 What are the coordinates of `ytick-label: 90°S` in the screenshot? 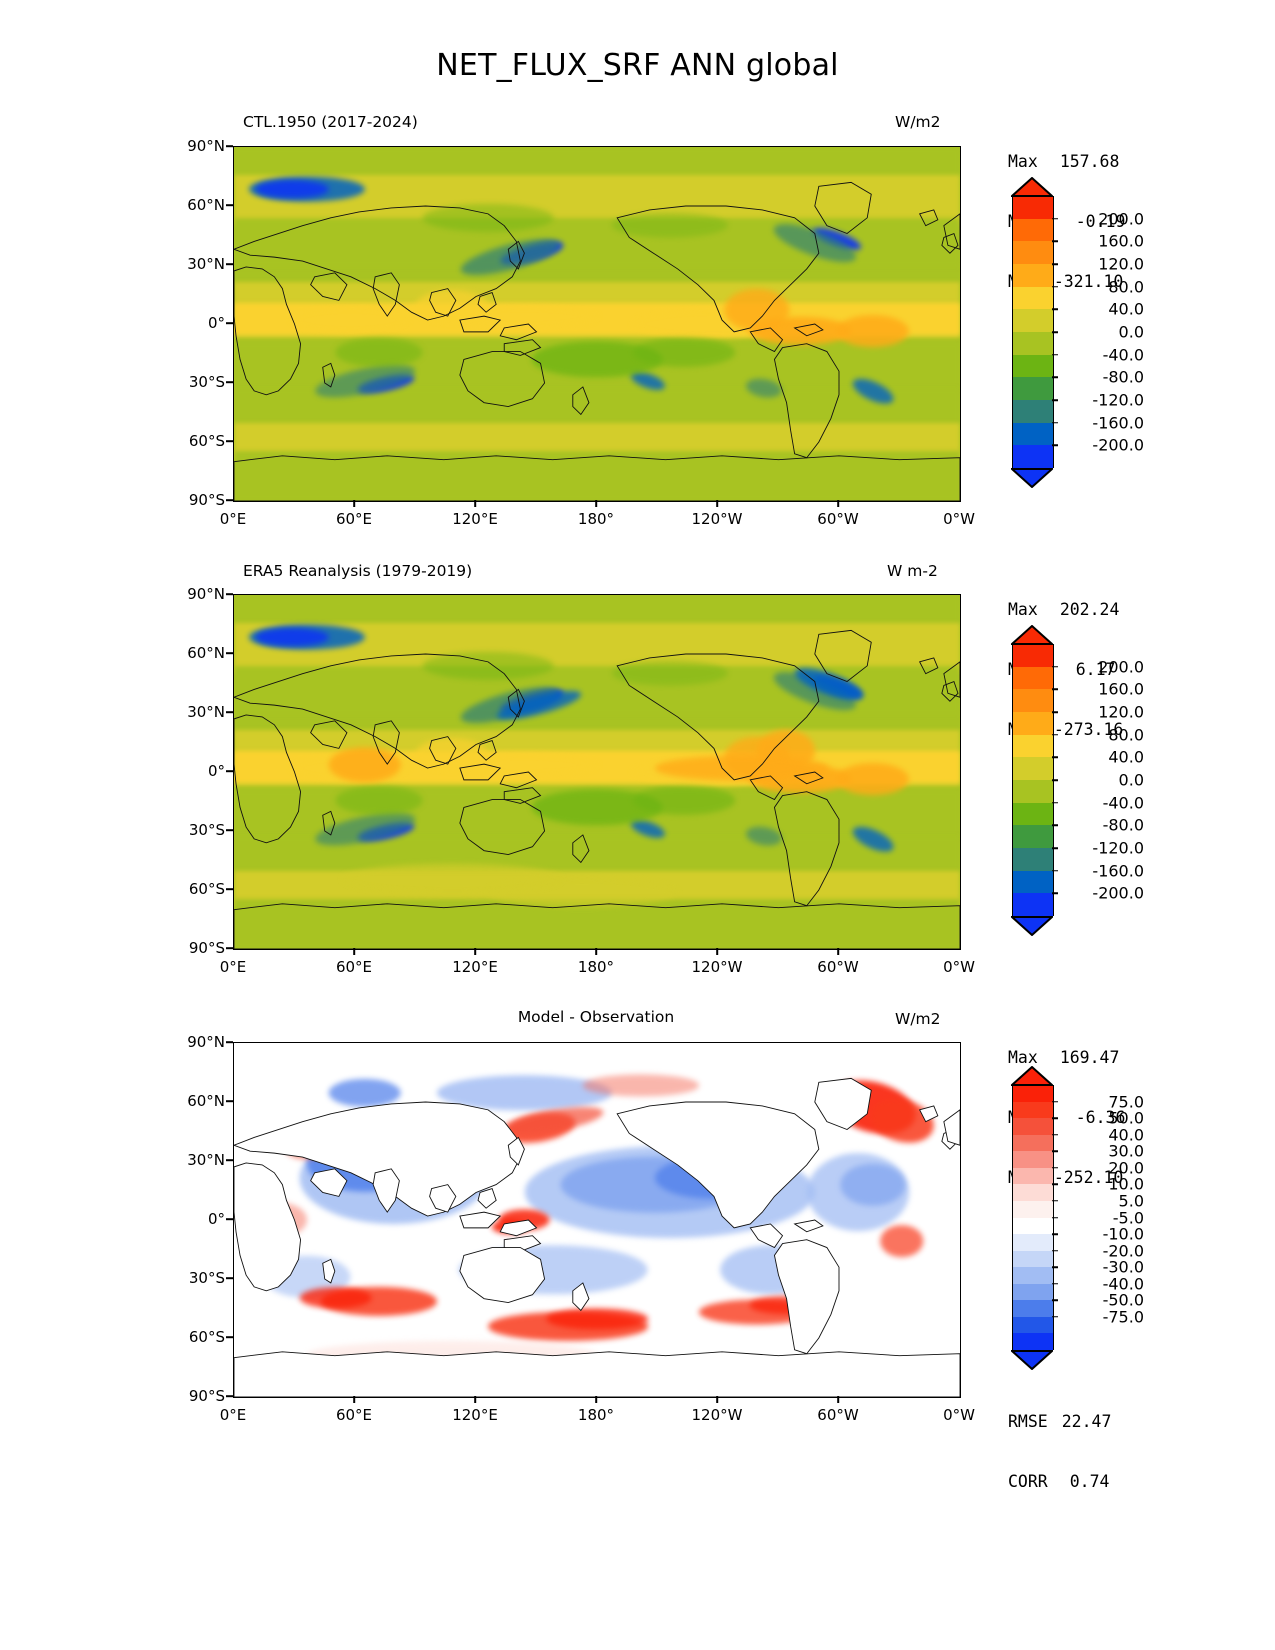 It's located at (206, 500).